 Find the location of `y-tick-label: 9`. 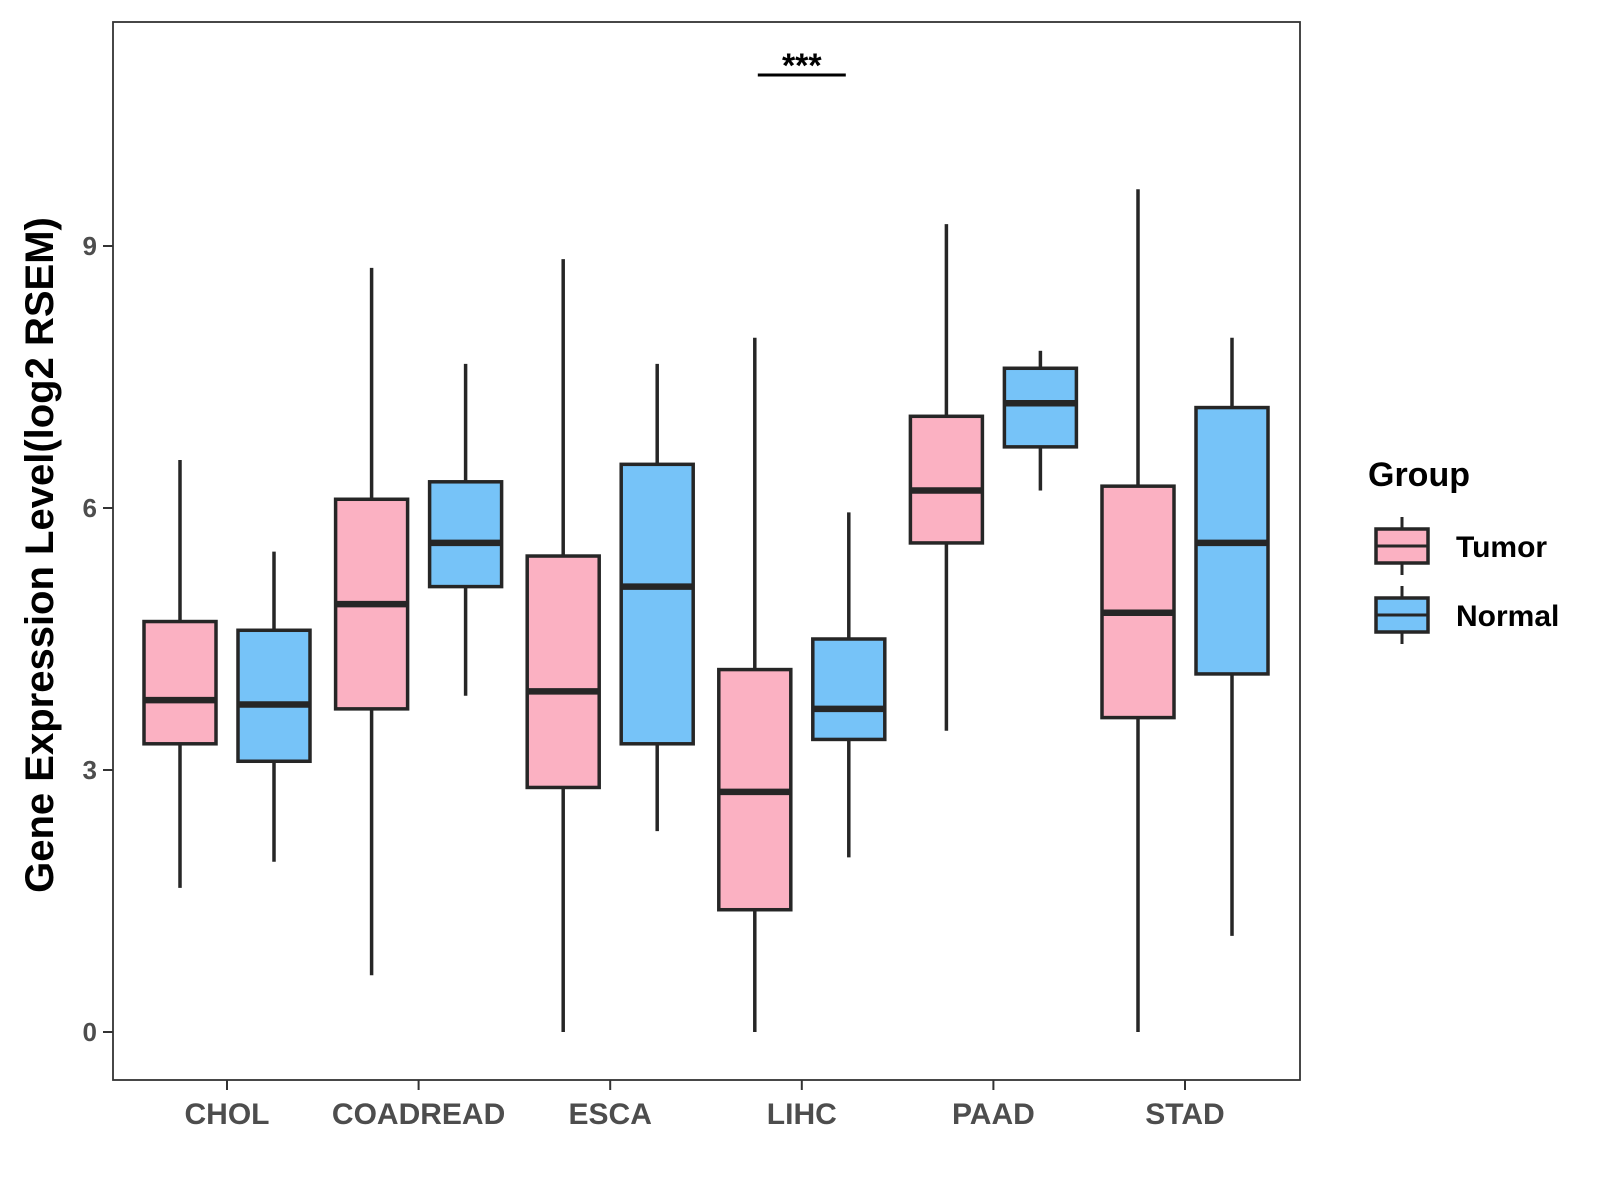

y-tick-label: 9 is located at coordinates (90, 246).